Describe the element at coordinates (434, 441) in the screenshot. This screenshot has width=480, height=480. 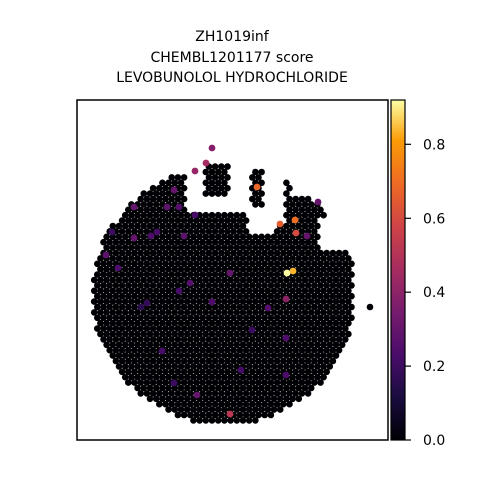
I see `colorbar-tick-label: 0.0` at that location.